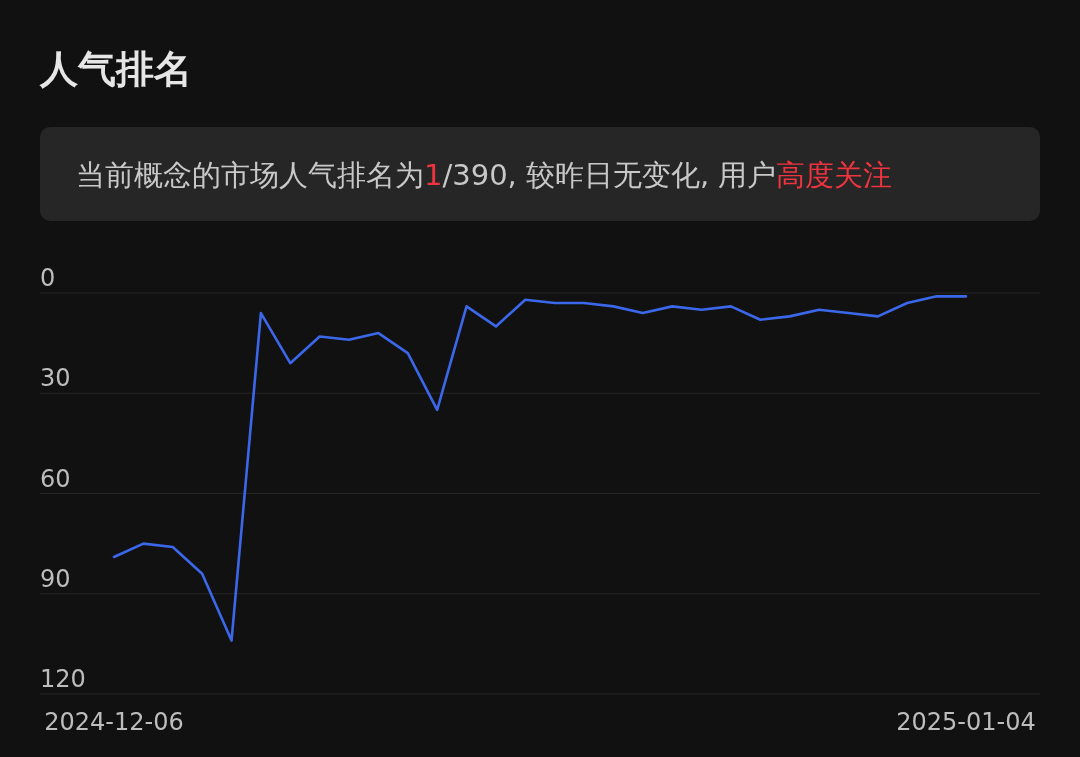 This screenshot has width=1080, height=757. I want to click on chart-subtitle: 当前概念的市场人气排名为1/390, 较昨日无变化, 用户高度关注, so click(484, 175).